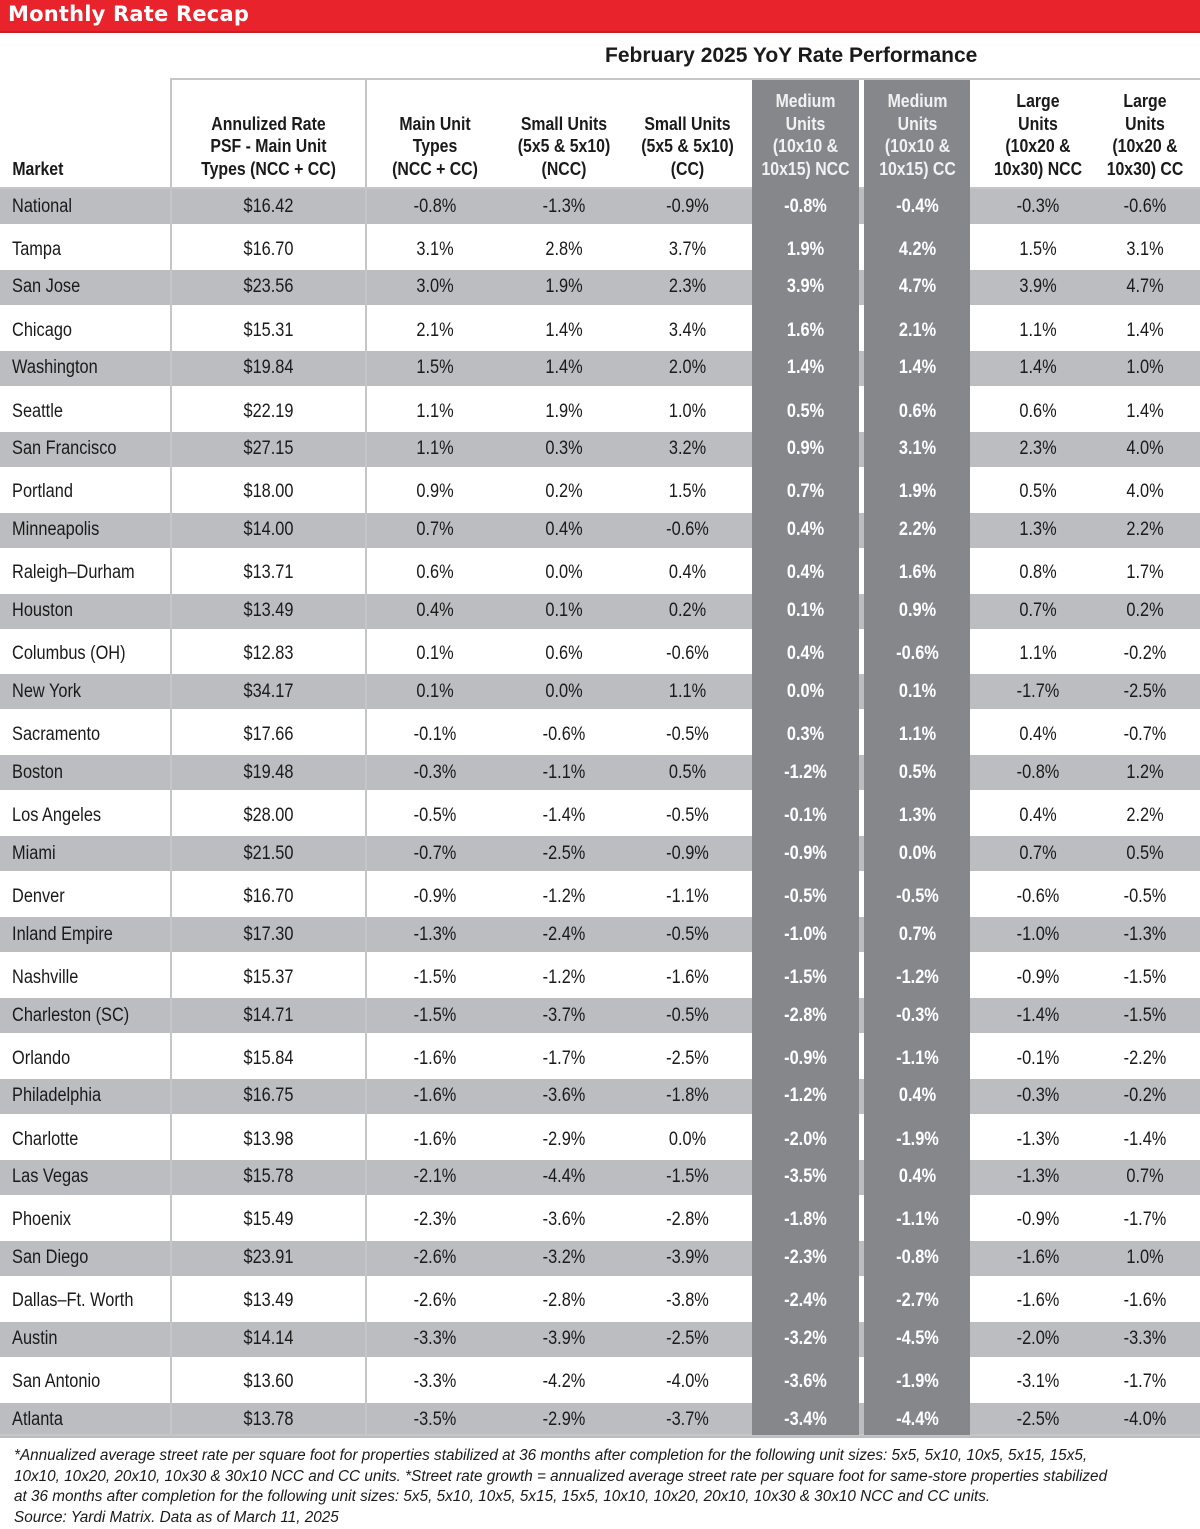 This screenshot has height=1529, width=1200. Describe the element at coordinates (1038, 492) in the screenshot. I see `yoy-change: 0.5%` at that location.